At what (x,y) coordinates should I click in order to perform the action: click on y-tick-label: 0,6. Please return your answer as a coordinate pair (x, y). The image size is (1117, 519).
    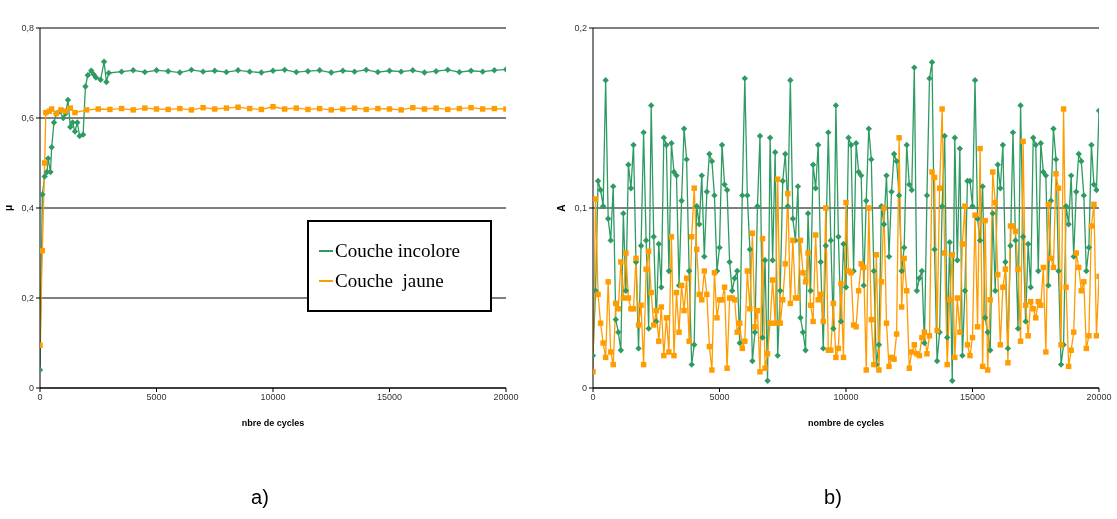
    Looking at the image, I should click on (27, 118).